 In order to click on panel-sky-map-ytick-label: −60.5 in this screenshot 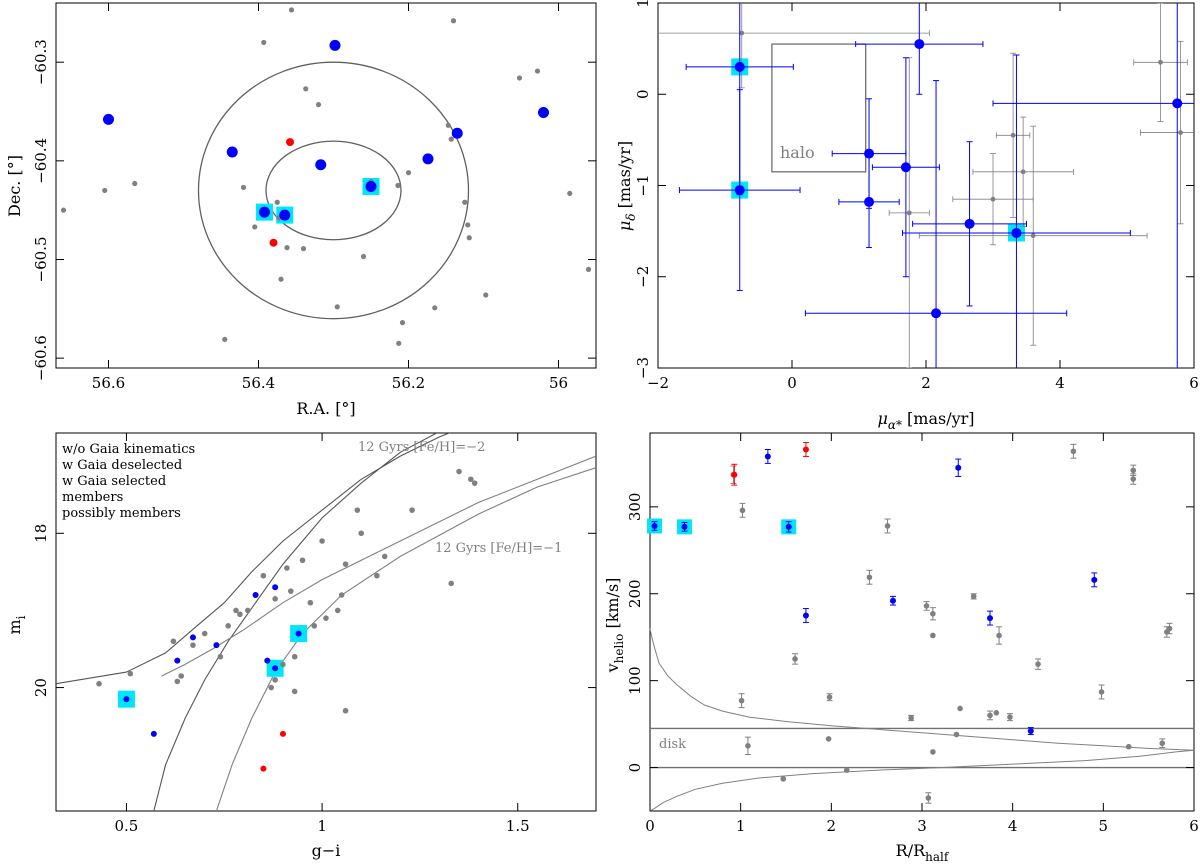, I will do `click(41, 260)`.